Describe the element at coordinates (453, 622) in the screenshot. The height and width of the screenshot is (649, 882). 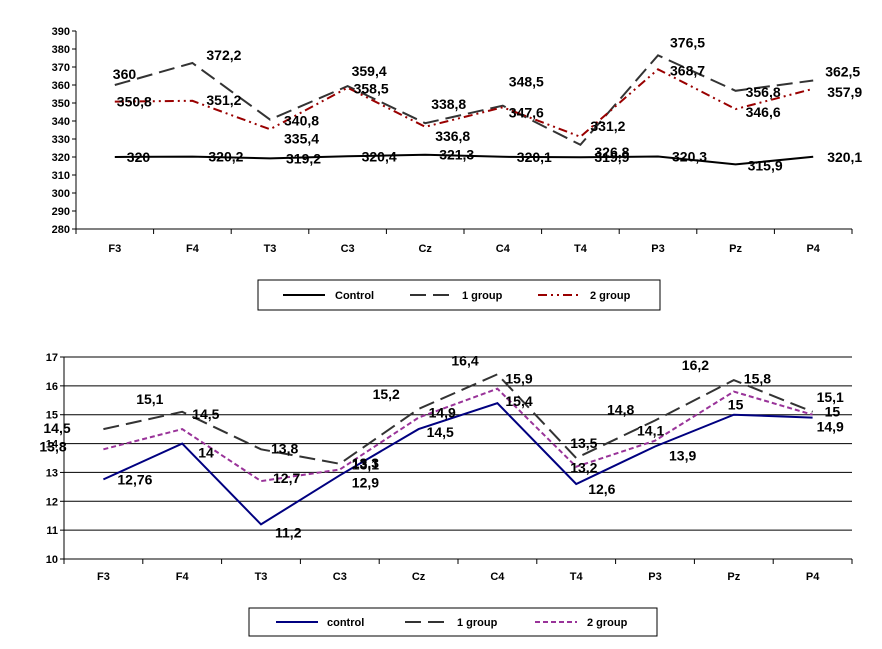
I see `legend: control 1 group 2 group` at that location.